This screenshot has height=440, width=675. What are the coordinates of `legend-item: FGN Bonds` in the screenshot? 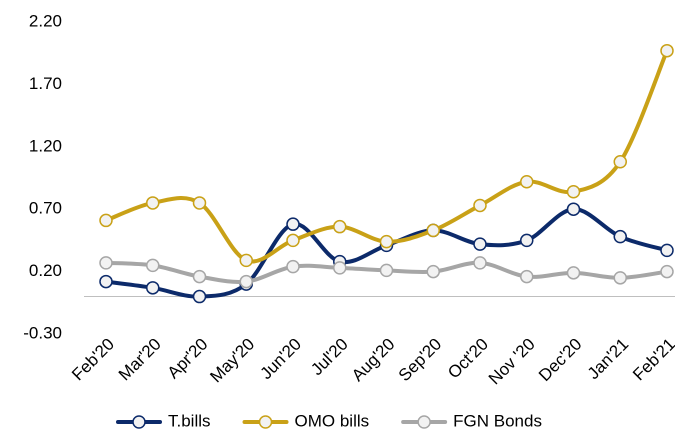 It's located at (471, 420).